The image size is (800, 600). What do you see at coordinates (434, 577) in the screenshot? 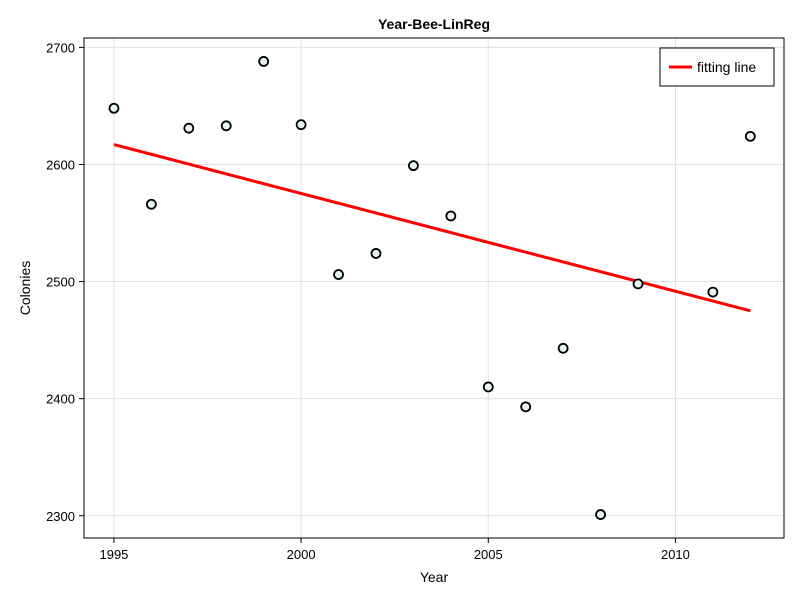
I see `x-axis-label: Year` at bounding box center [434, 577].